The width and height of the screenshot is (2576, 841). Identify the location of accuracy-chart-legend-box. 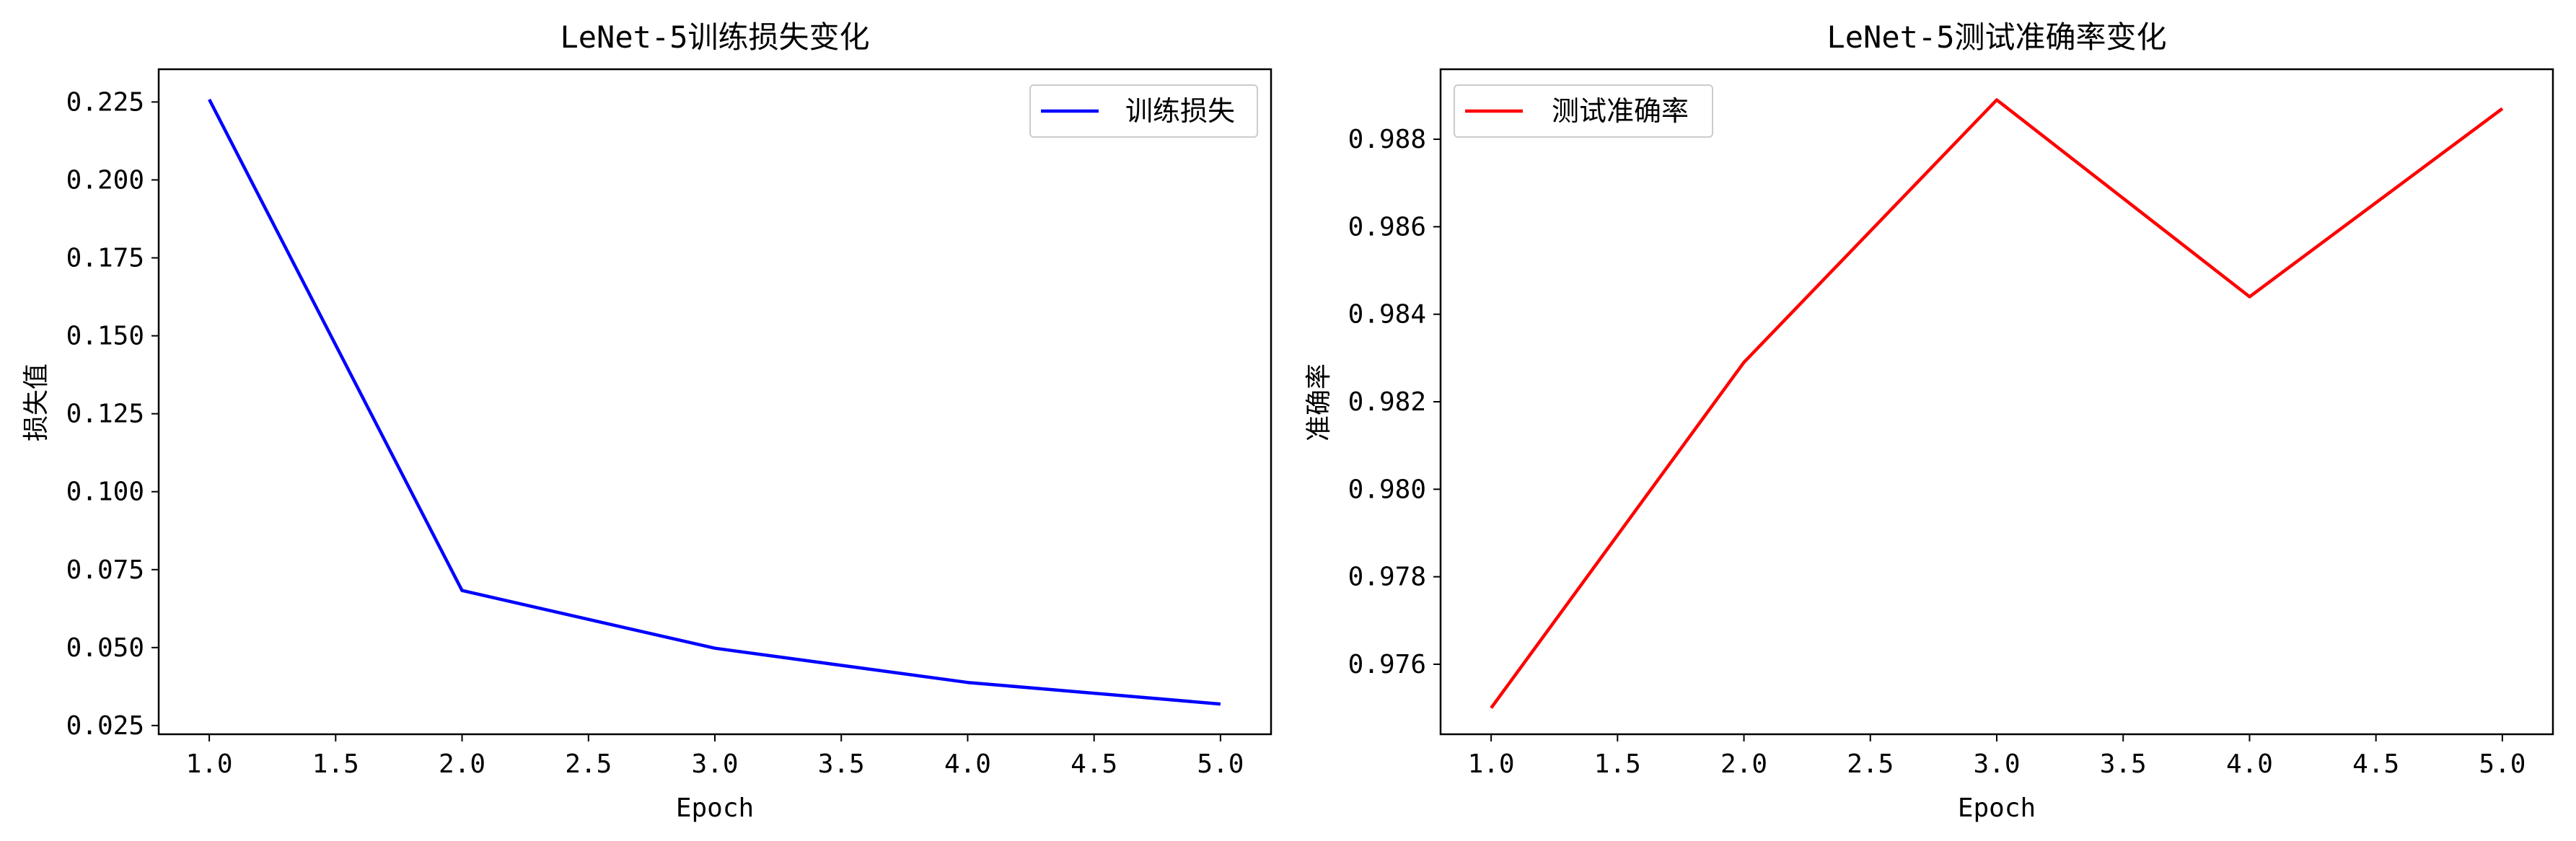
(1583, 111).